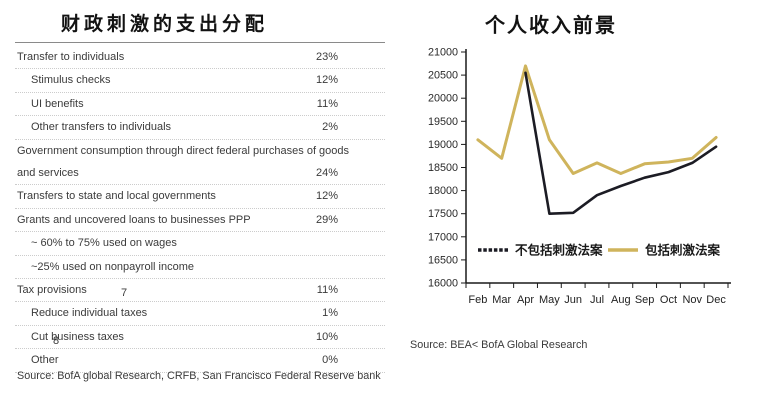  What do you see at coordinates (124, 293) in the screenshot?
I see `footnote-marker-7: 7` at bounding box center [124, 293].